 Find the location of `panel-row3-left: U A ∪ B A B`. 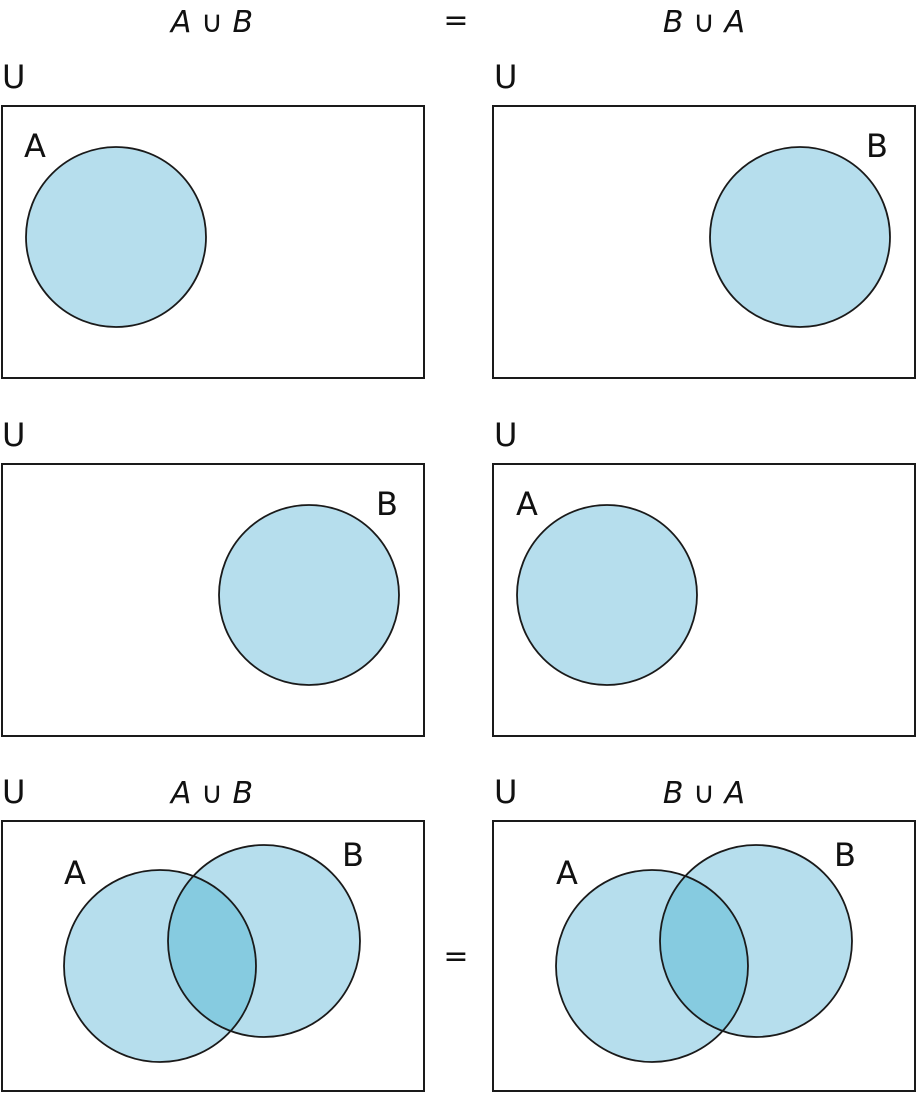

panel-row3-left: U A ∪ B A B is located at coordinates (213, 932).